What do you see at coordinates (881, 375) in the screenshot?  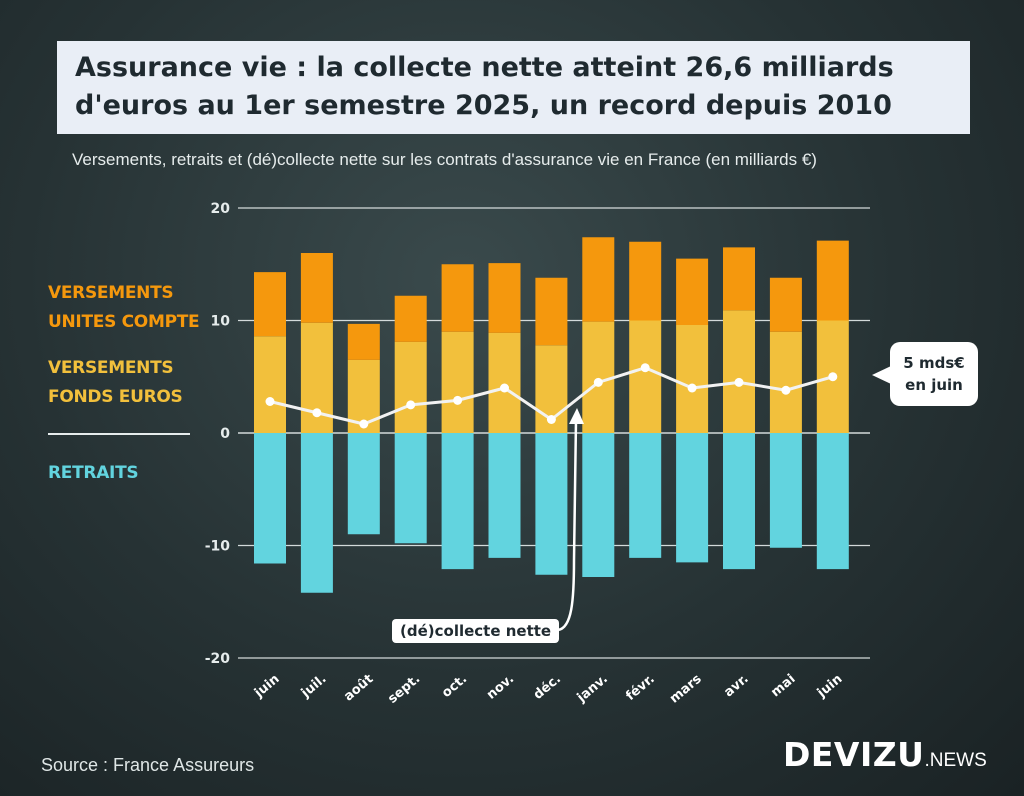 I see `callout-pointer` at bounding box center [881, 375].